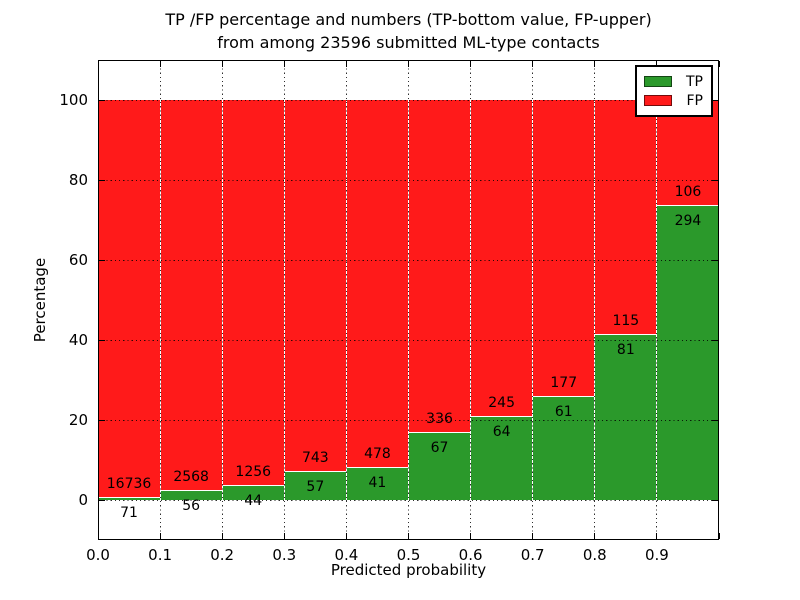  Describe the element at coordinates (658, 100) in the screenshot. I see `legend-swatch-fp` at that location.